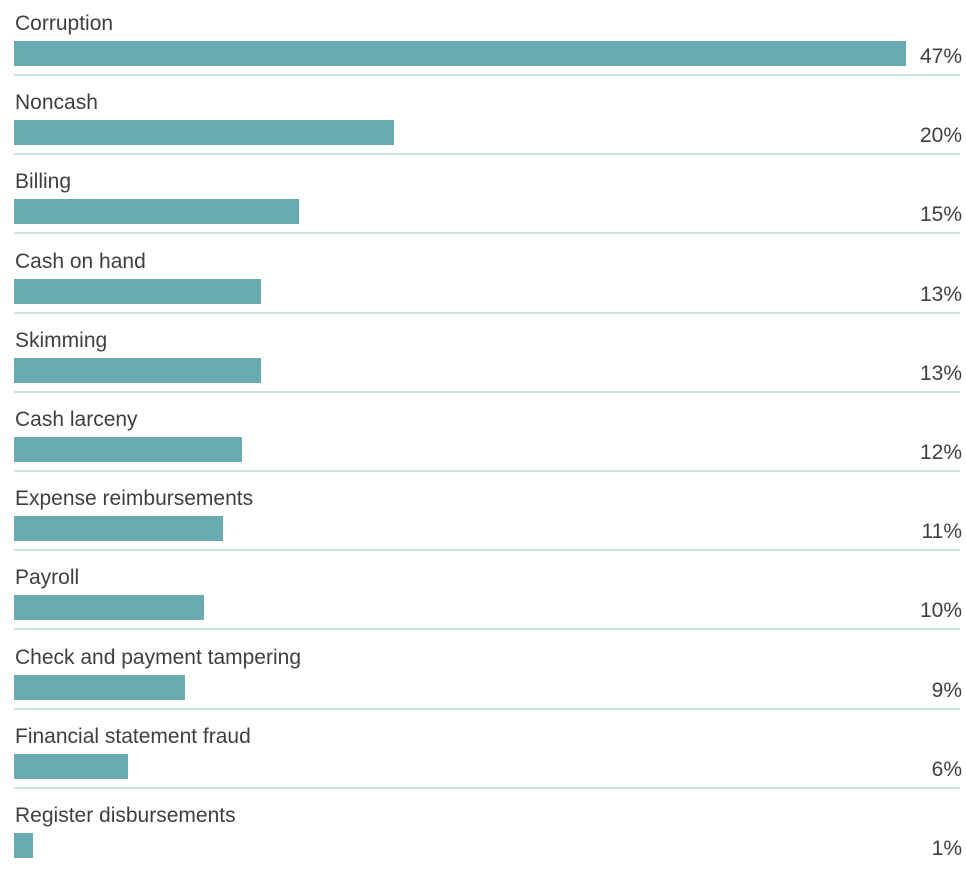 This screenshot has width=966, height=872. Describe the element at coordinates (80, 261) in the screenshot. I see `category-label: Cash on hand` at that location.